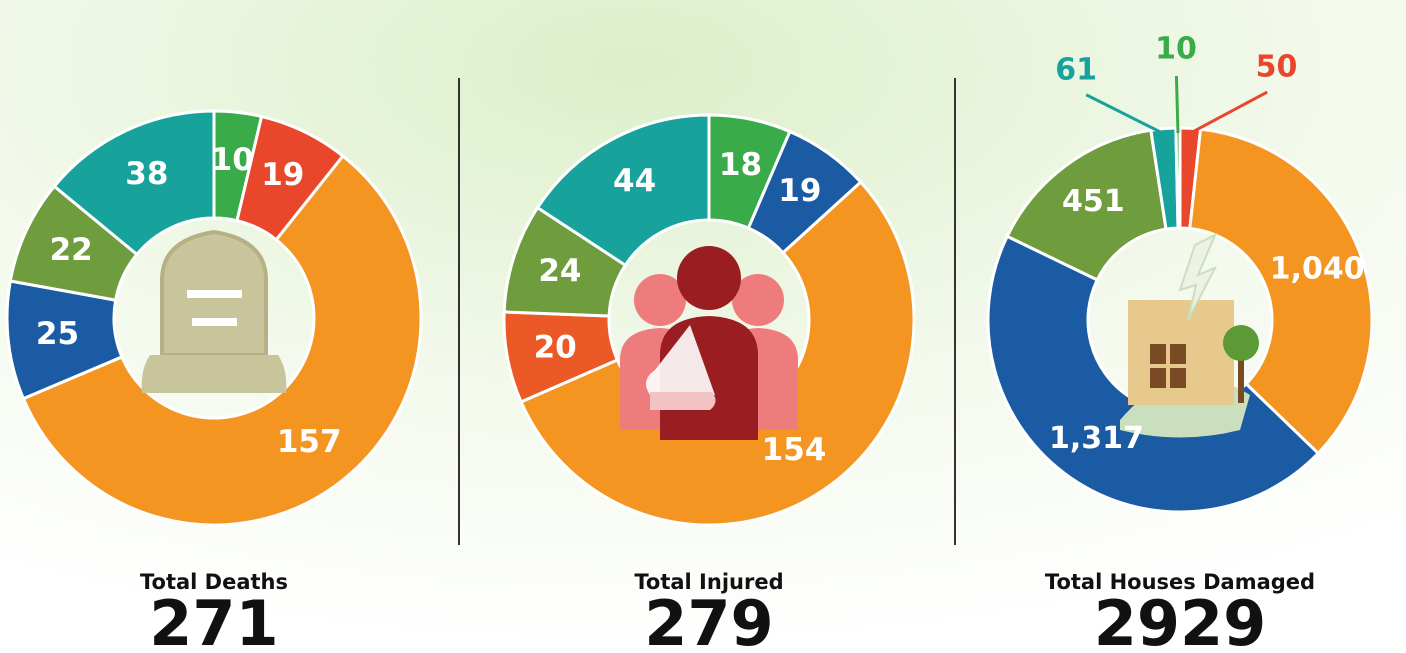  Describe the element at coordinates (794, 450) in the screenshot. I see `value-label: 154` at that location.